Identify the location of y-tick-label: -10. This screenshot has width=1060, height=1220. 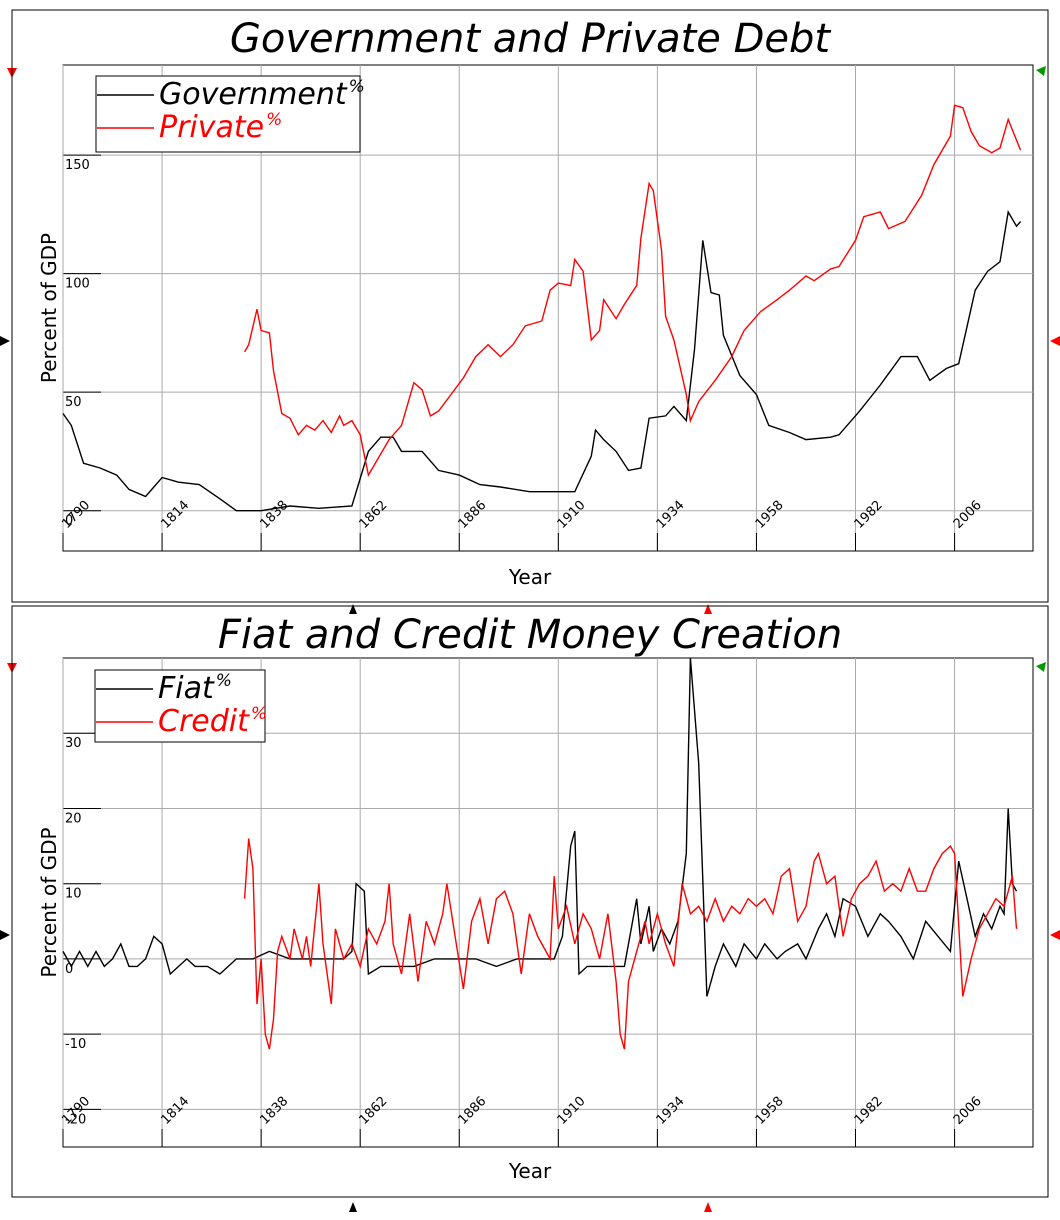
(75, 1044).